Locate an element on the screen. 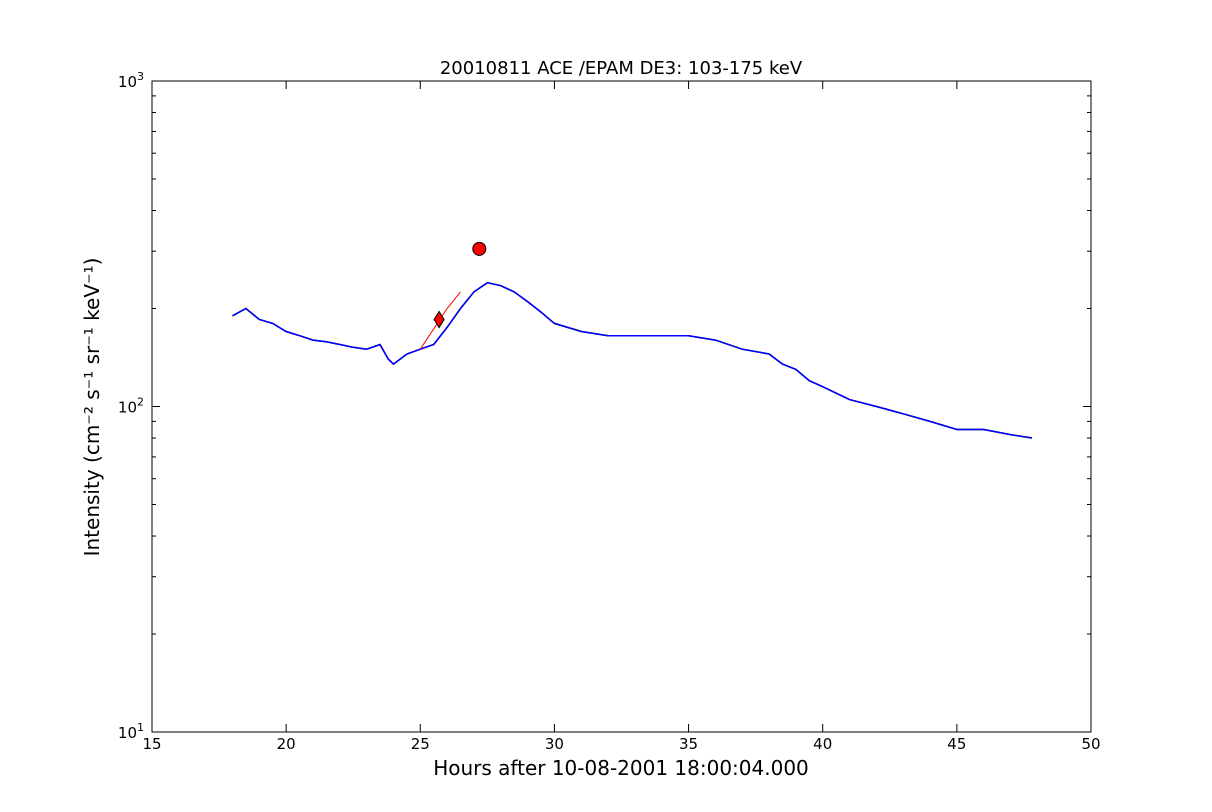 The height and width of the screenshot is (812, 1212). x-tick-label: 45 is located at coordinates (956, 744).